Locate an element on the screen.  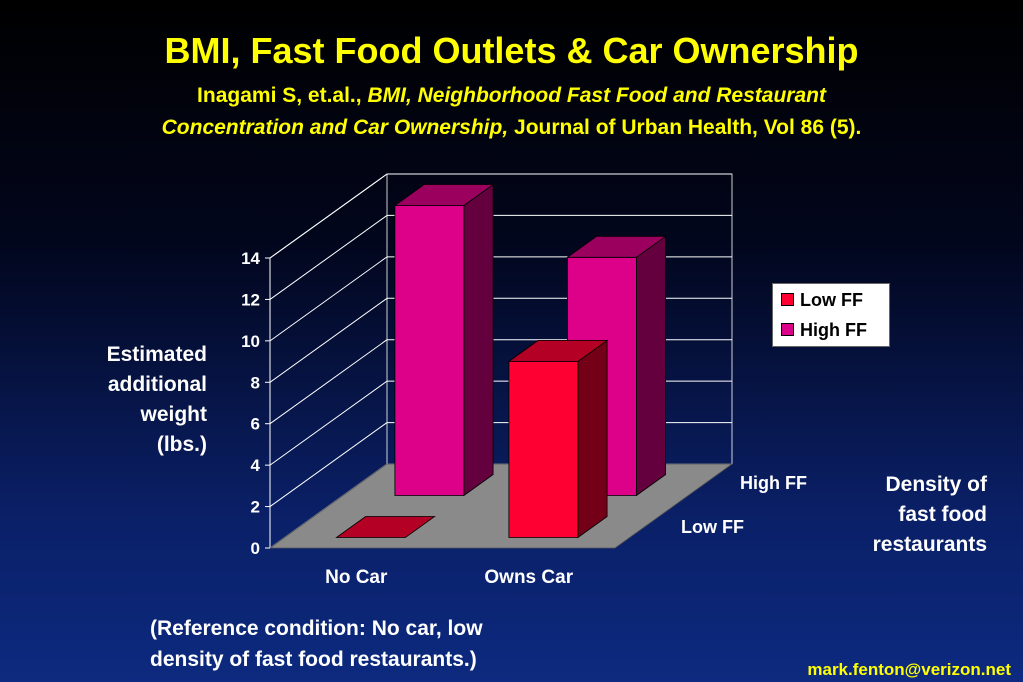
citation-authors: Inagami S, et.al., is located at coordinates (279, 95).